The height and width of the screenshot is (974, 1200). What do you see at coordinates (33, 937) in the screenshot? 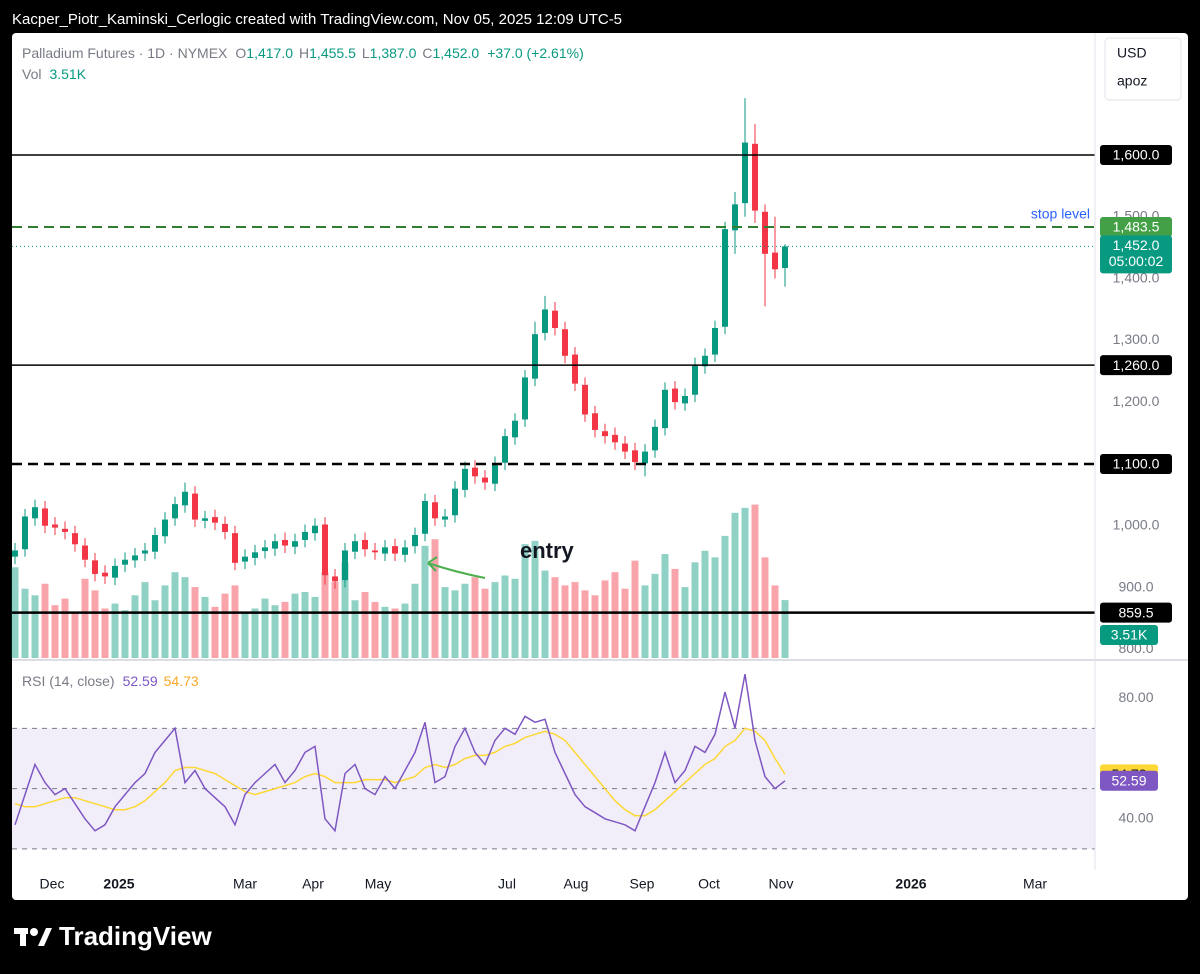
I see `footer-logo` at bounding box center [33, 937].